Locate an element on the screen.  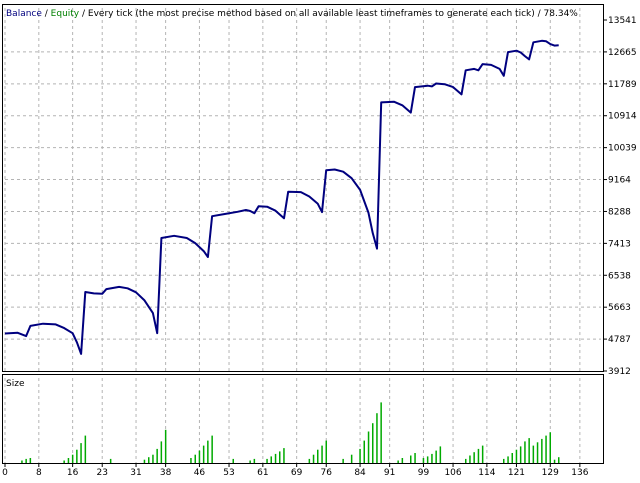
y-tick-label: 9164 is located at coordinates (619, 181).